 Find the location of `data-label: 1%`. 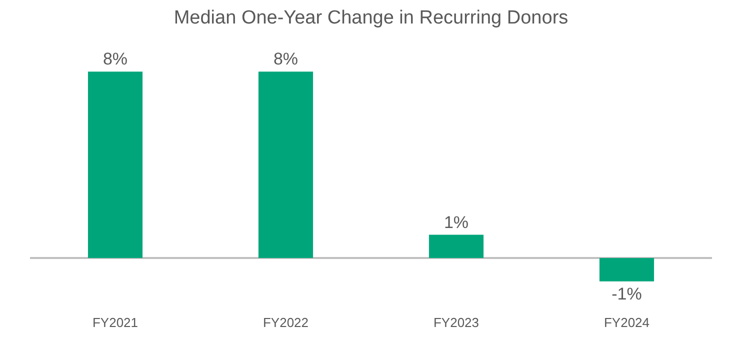

data-label: 1% is located at coordinates (456, 222).